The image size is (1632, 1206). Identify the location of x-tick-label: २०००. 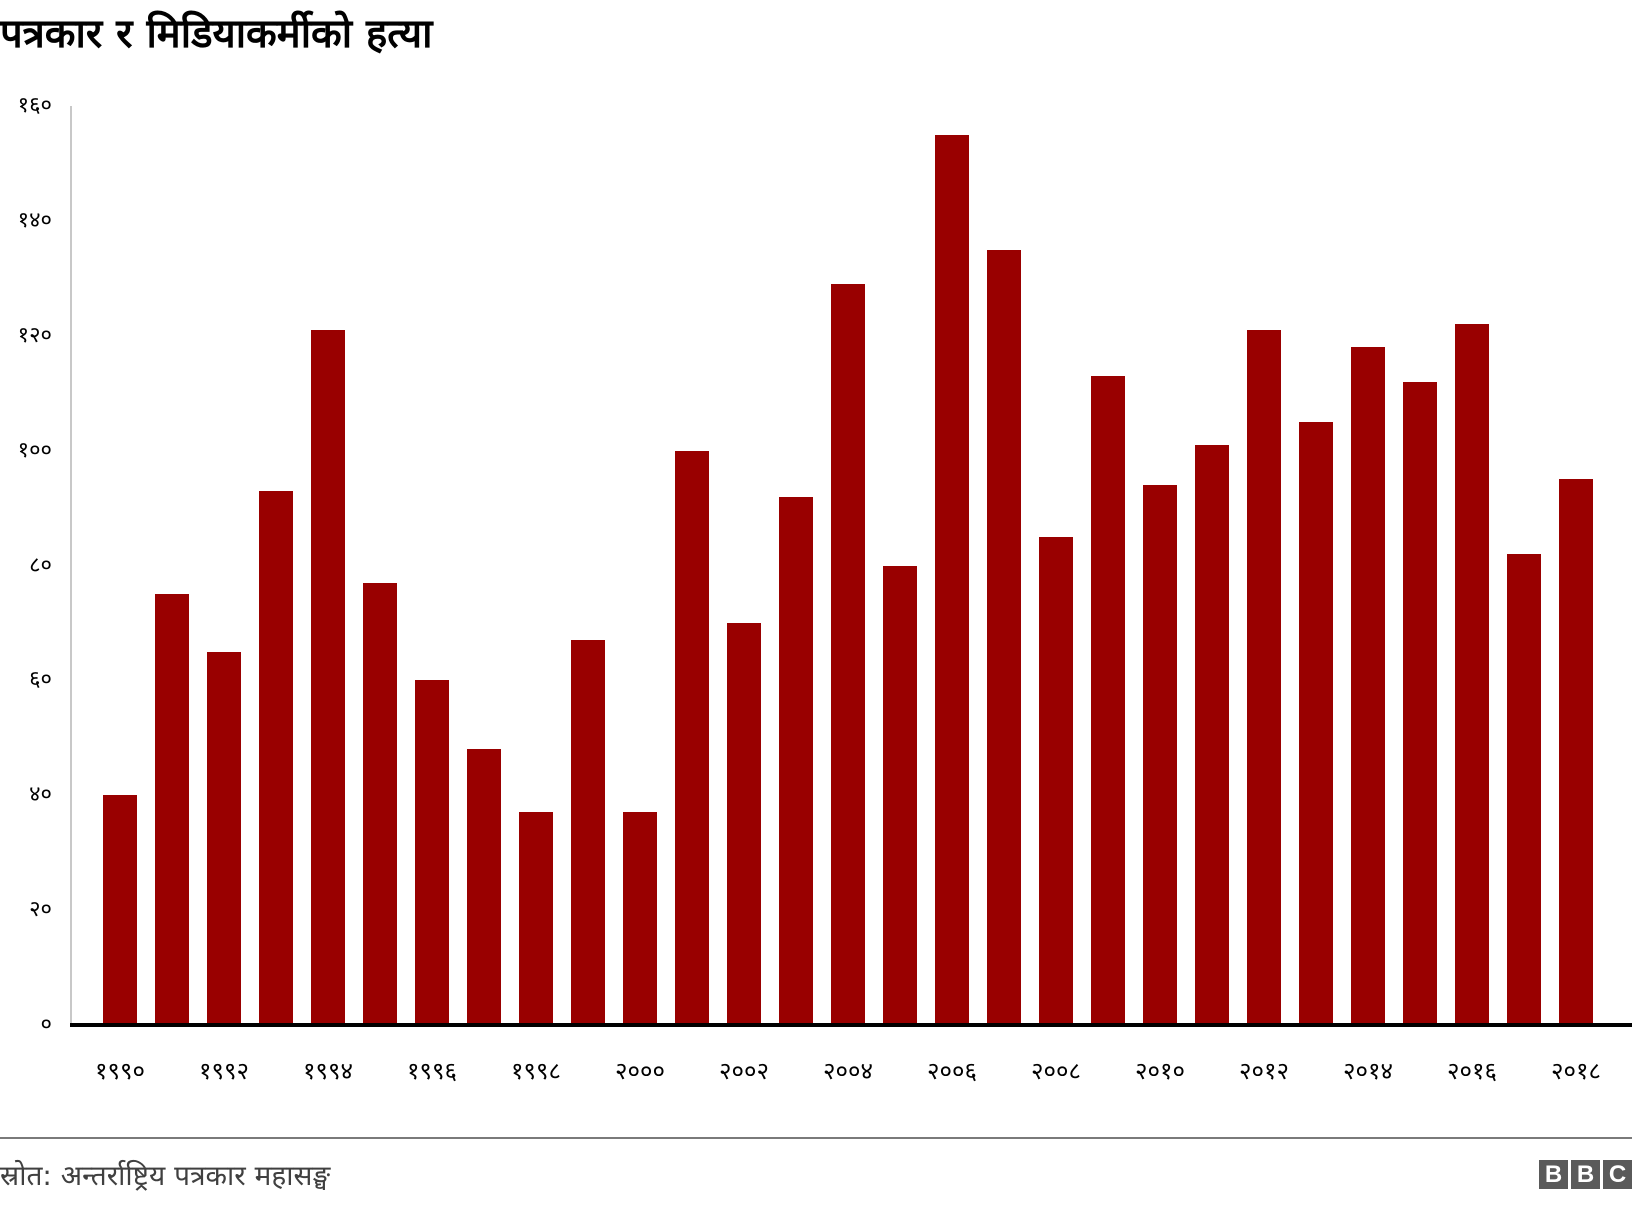
(640, 1071).